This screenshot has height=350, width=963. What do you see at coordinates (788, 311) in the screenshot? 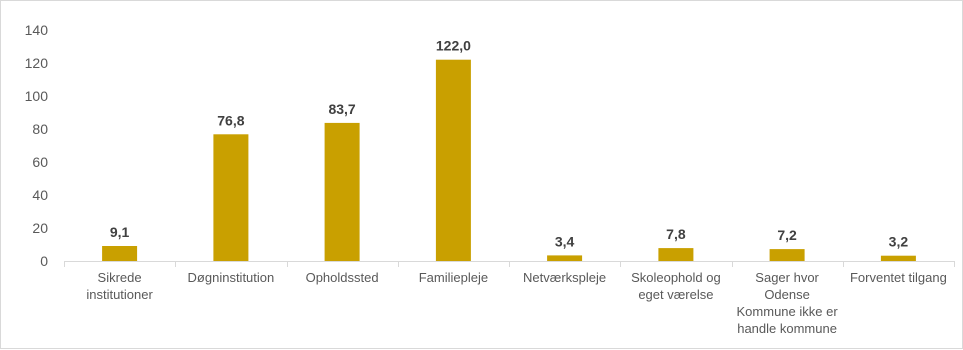
I see `category-label: Kommune ikke er` at bounding box center [788, 311].